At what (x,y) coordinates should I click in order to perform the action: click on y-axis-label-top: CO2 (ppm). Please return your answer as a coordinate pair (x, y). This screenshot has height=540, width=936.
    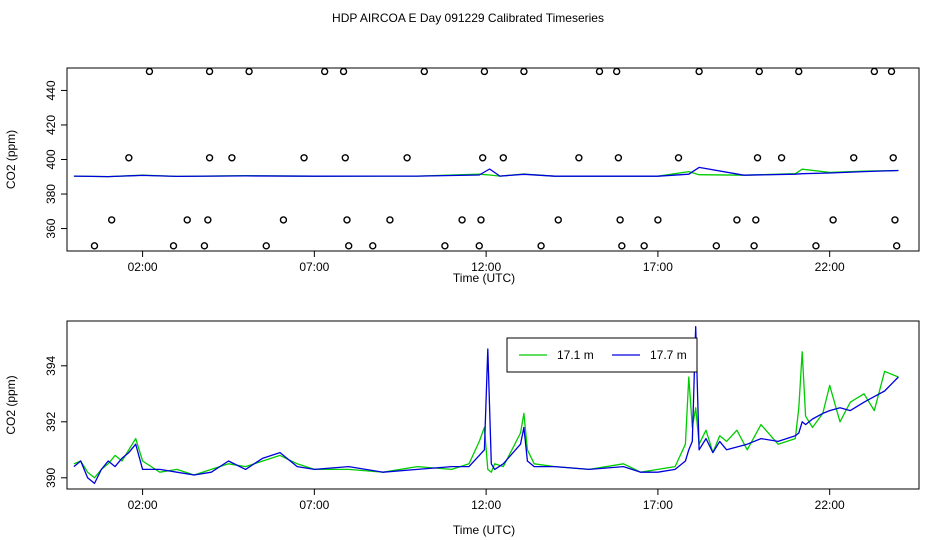
    Looking at the image, I should click on (11, 159).